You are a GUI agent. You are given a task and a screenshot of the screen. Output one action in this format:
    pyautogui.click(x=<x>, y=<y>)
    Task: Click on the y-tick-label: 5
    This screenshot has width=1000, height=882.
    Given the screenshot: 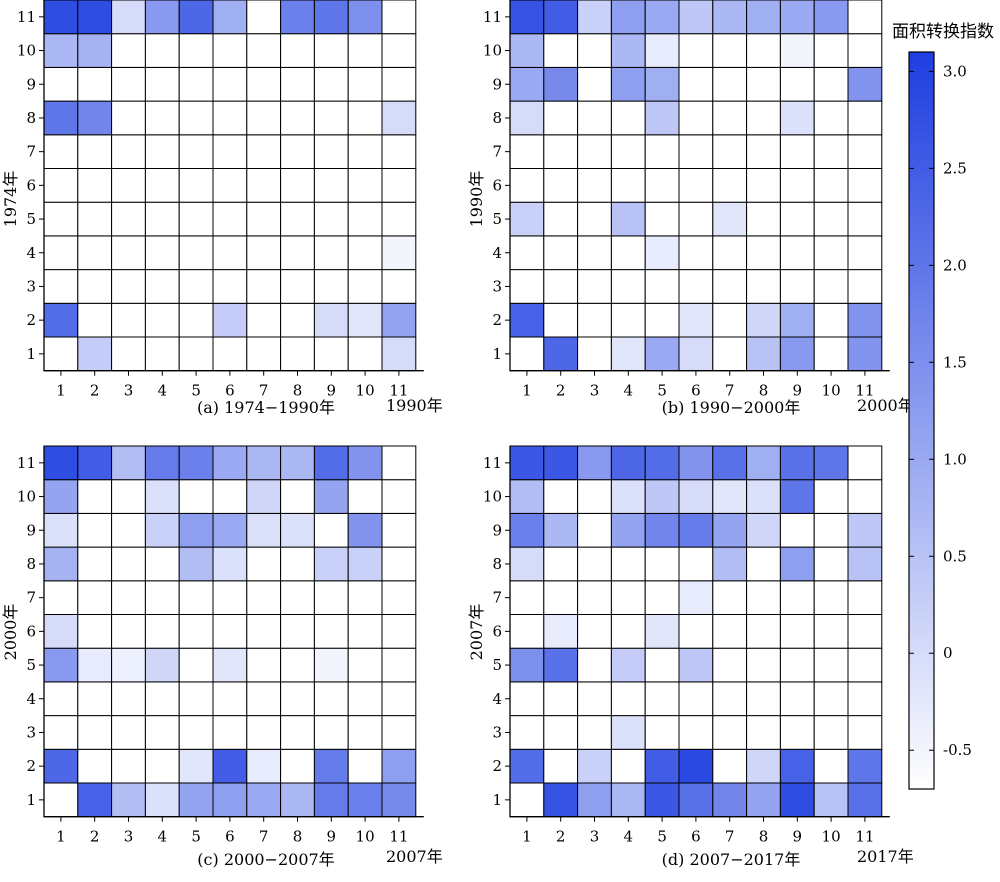 What is the action you would take?
    pyautogui.click(x=497, y=665)
    